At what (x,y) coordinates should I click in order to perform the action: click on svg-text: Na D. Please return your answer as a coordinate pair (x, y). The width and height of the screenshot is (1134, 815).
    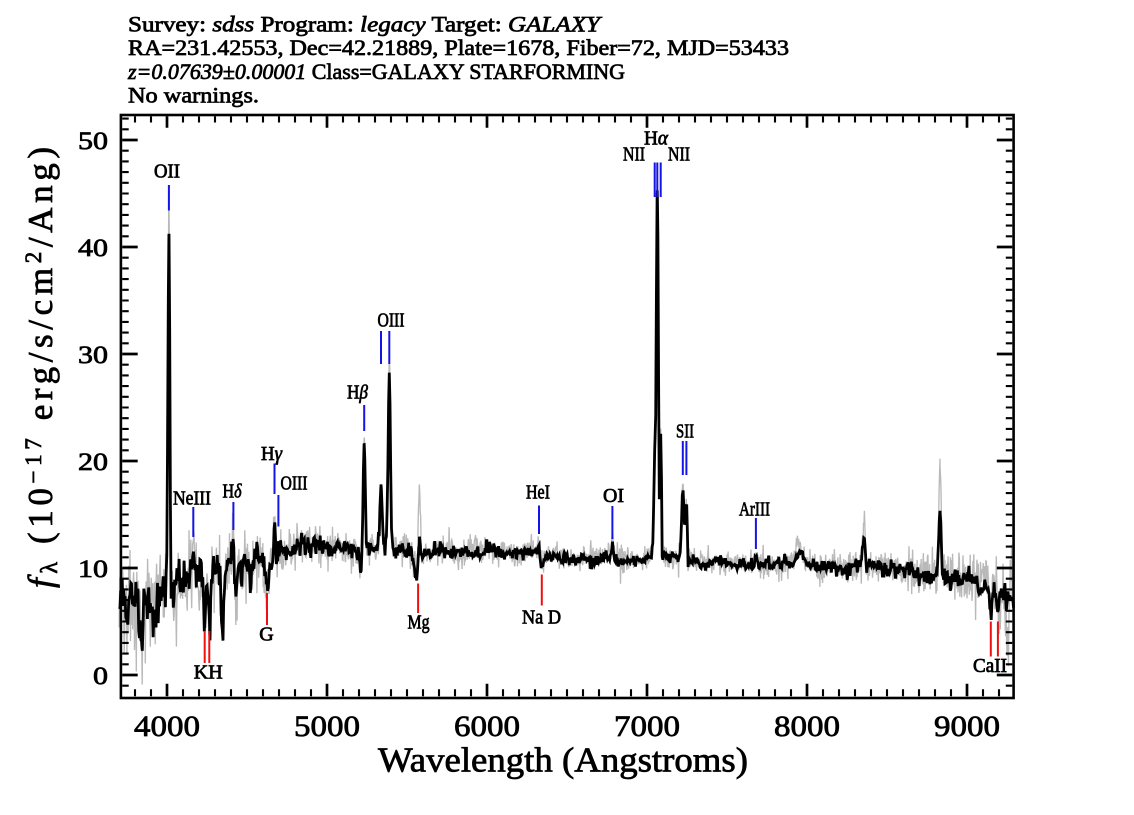
    Looking at the image, I should click on (541, 618).